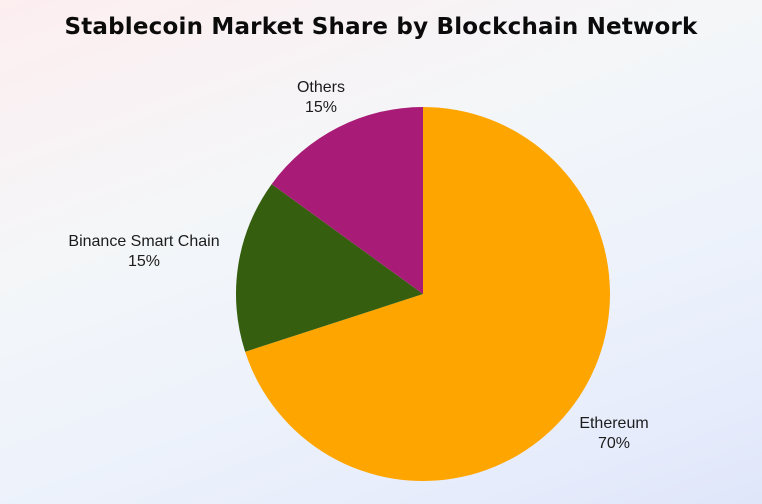 This screenshot has width=762, height=504. What do you see at coordinates (347, 200) in the screenshot?
I see `pie-slice-others` at bounding box center [347, 200].